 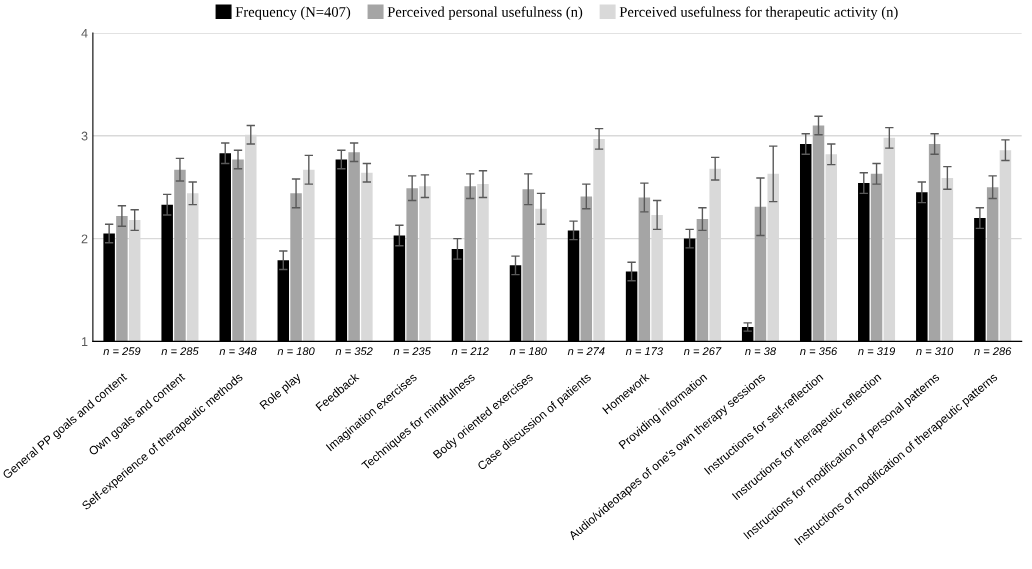 What do you see at coordinates (238, 351) in the screenshot?
I see `text: n = 348` at bounding box center [238, 351].